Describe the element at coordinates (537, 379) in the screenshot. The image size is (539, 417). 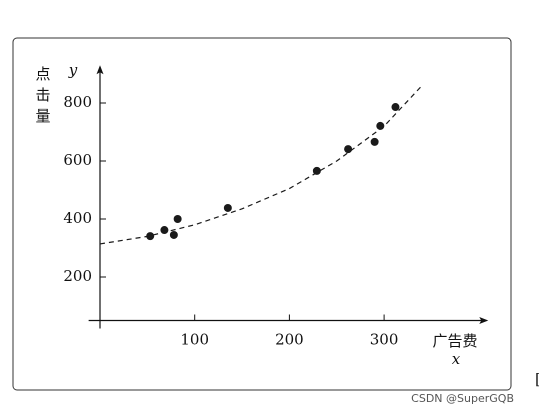
I see `edge-bracket: [` at that location.